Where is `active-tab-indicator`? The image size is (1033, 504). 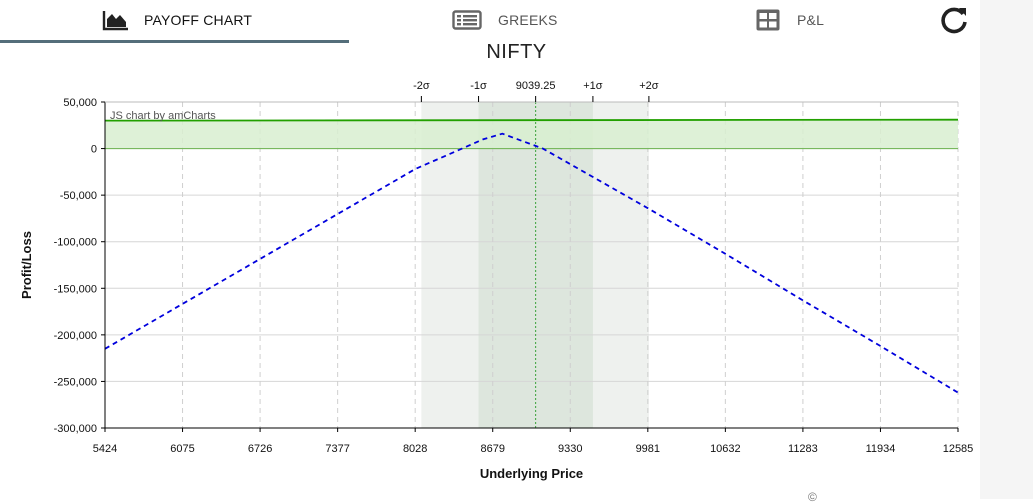
active-tab-indicator is located at coordinates (174, 41).